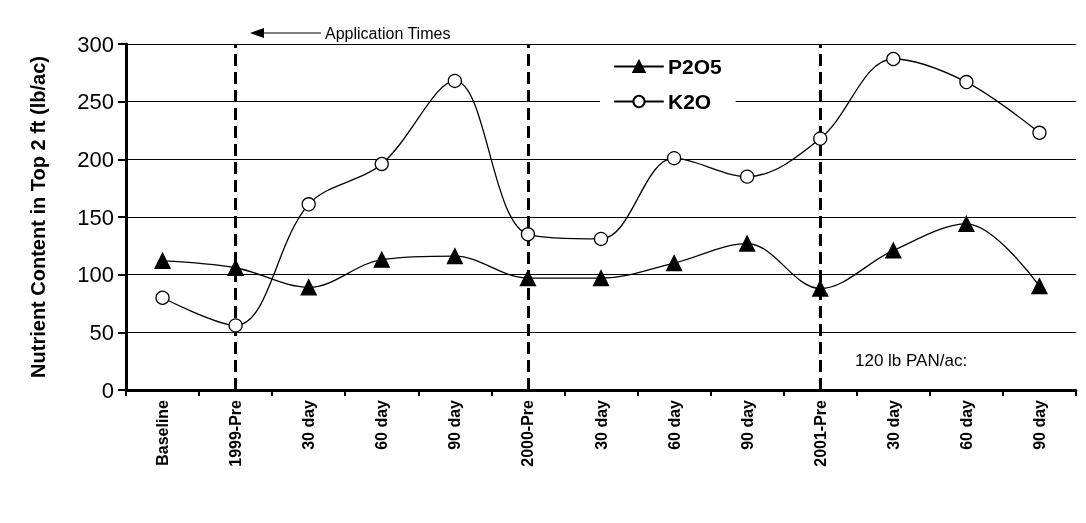  What do you see at coordinates (690, 101) in the screenshot?
I see `legend-label: K2O` at bounding box center [690, 101].